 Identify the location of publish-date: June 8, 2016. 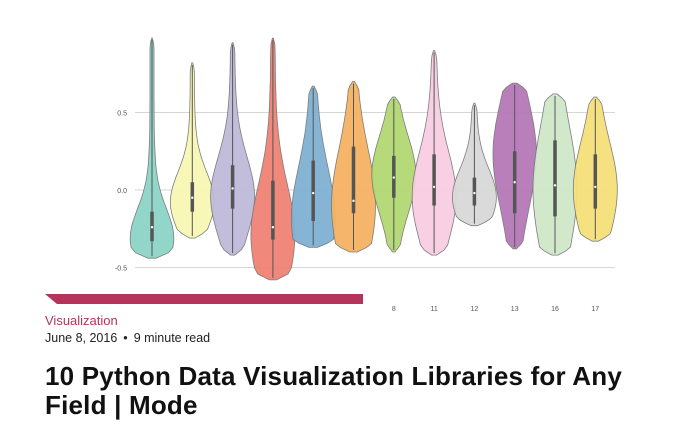
(81, 338).